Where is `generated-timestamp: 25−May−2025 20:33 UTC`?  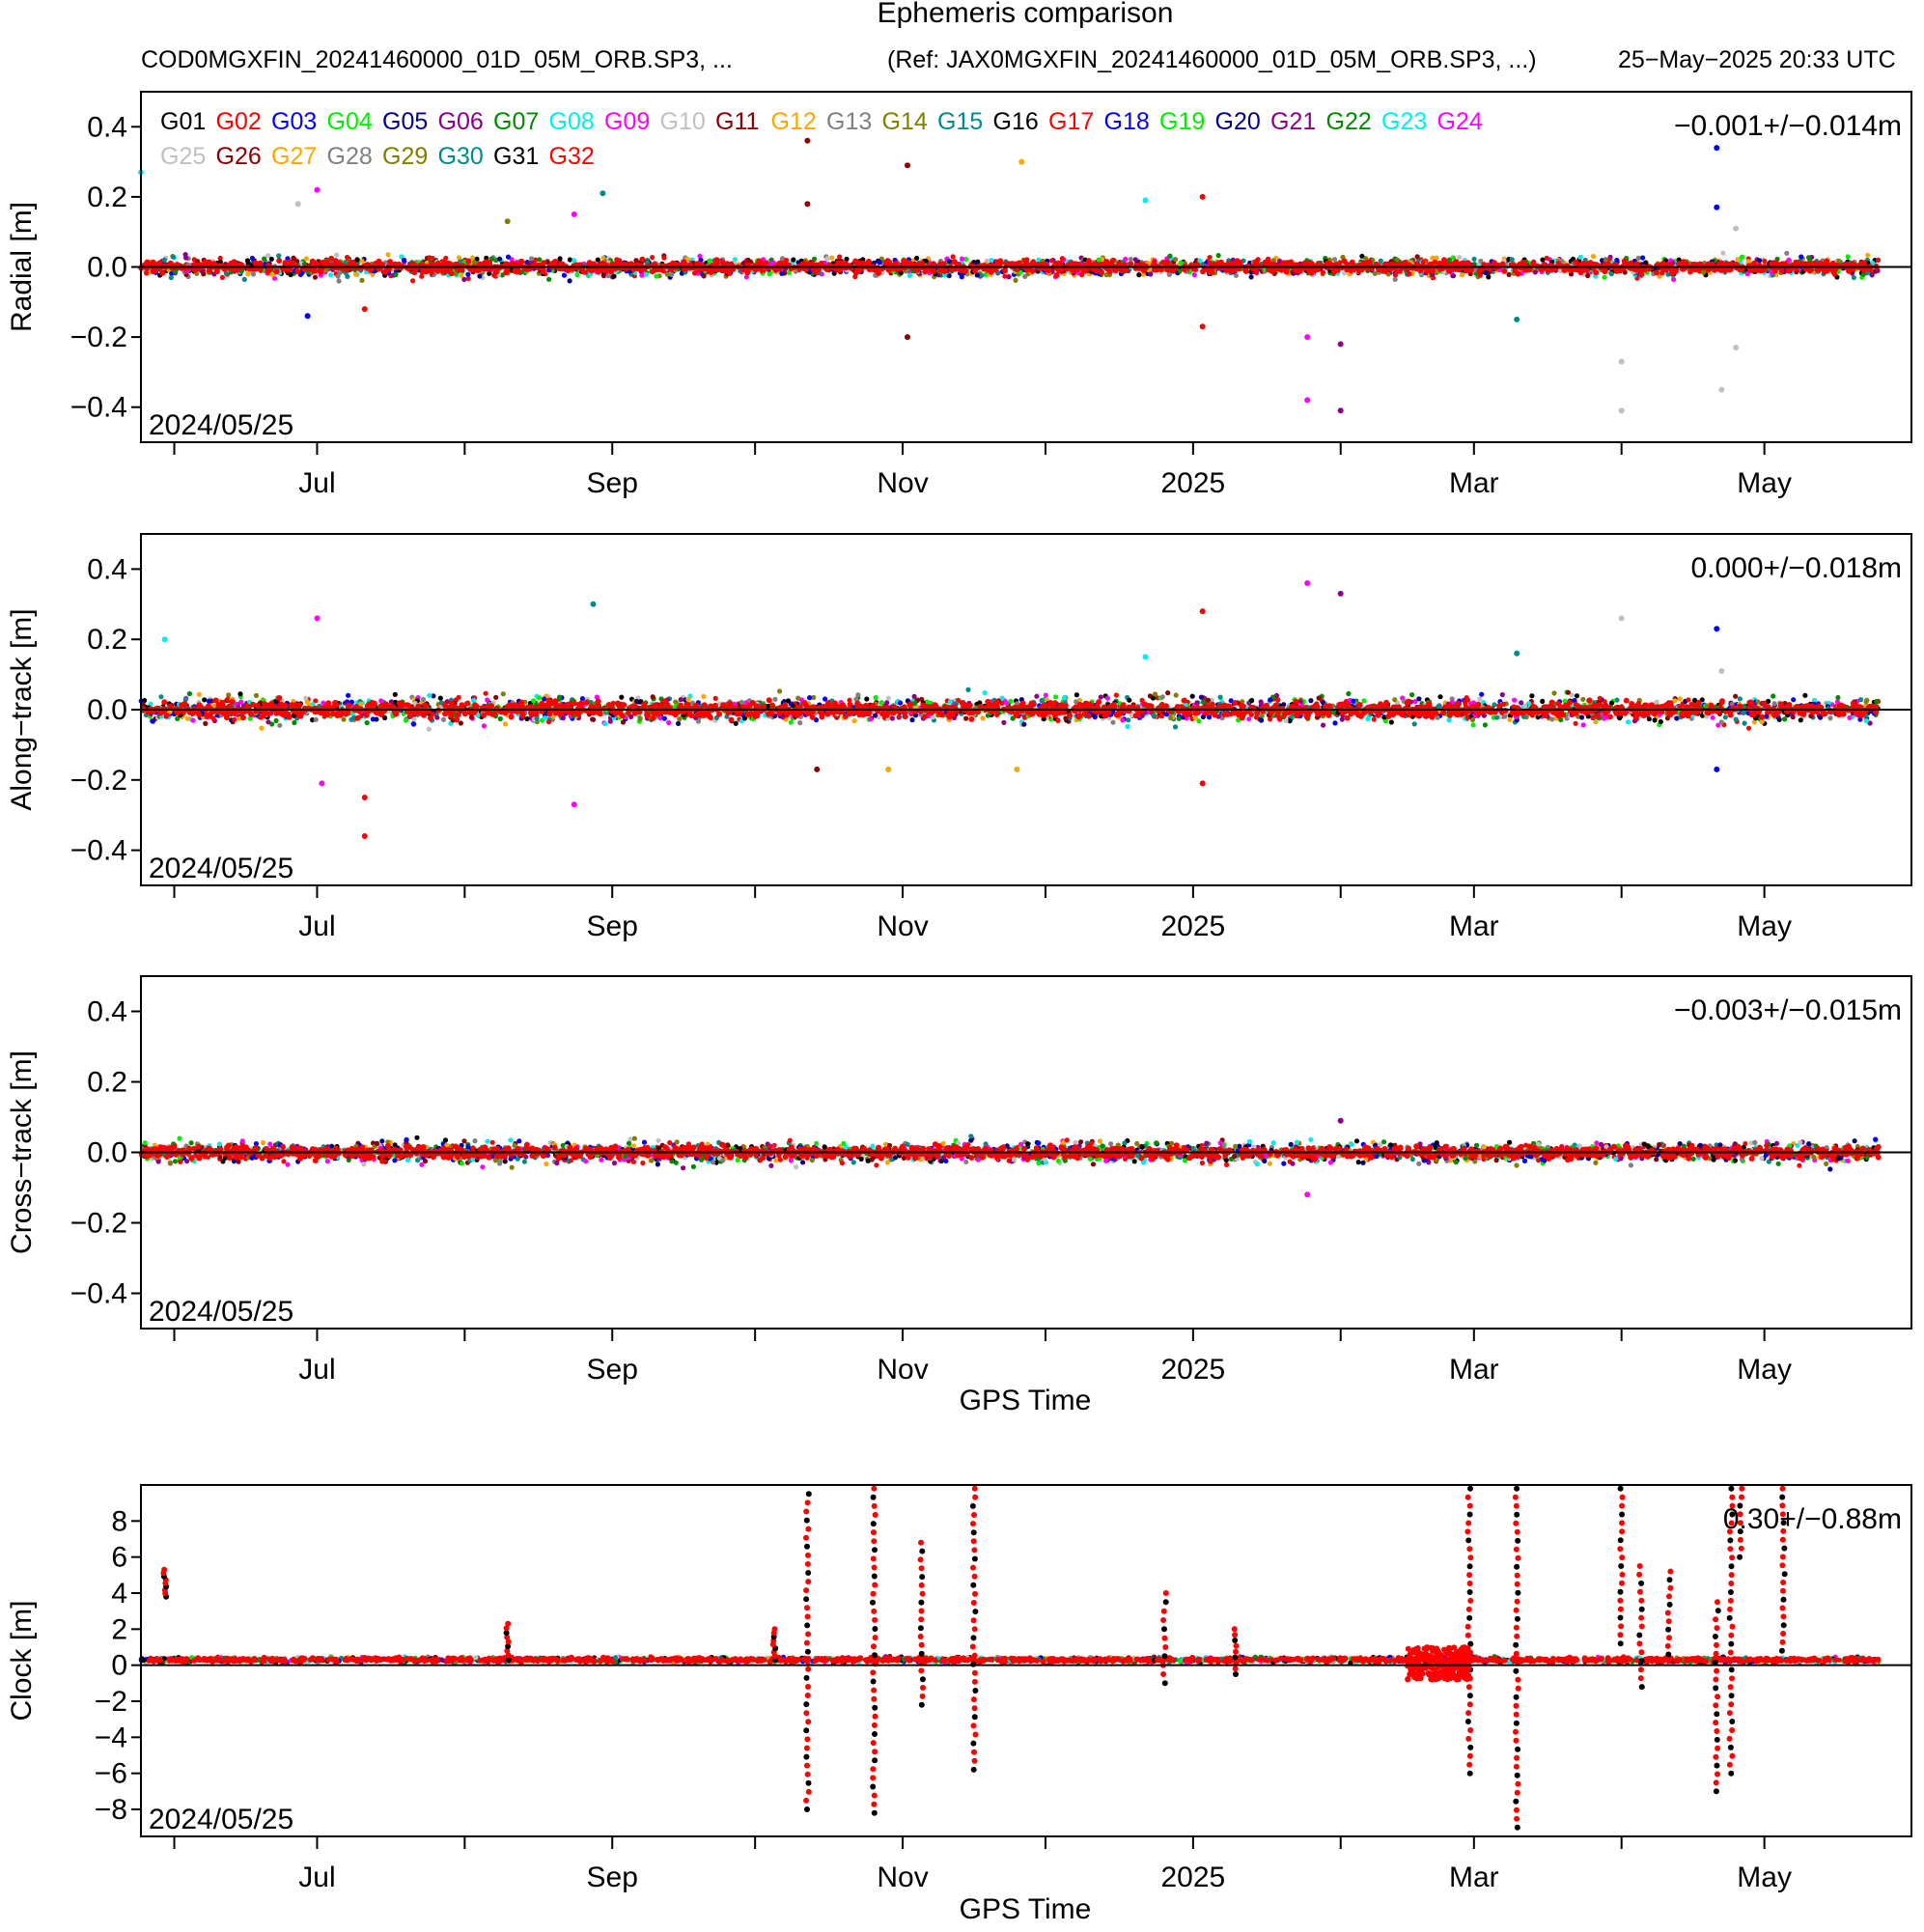 generated-timestamp: 25−May−2025 20:33 UTC is located at coordinates (1757, 60).